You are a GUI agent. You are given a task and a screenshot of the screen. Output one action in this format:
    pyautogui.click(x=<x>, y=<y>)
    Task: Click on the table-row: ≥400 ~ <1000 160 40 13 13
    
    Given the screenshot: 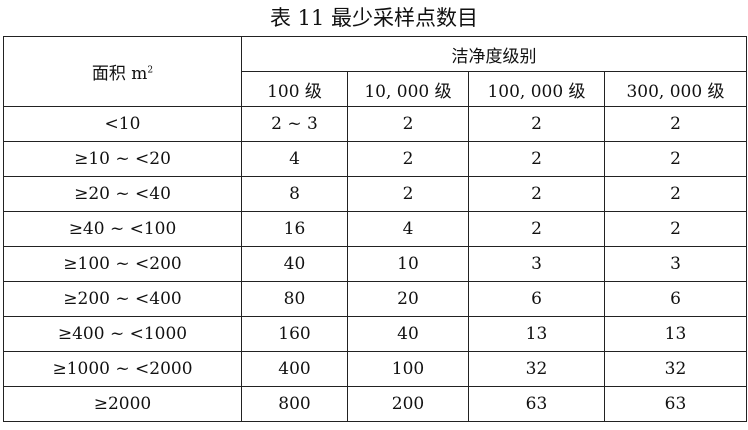 What is the action you would take?
    pyautogui.click(x=375, y=334)
    